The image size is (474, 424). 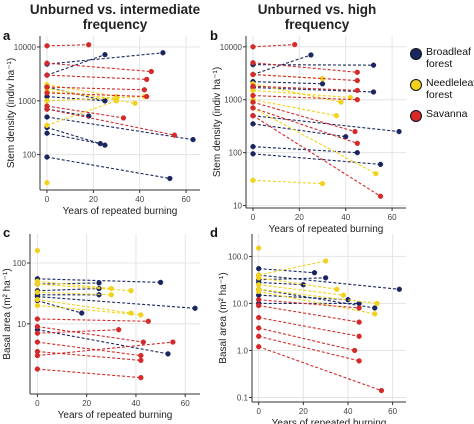 What do you see at coordinates (89, 310) in the screenshot?
I see `panel-c-series-12-line` at bounding box center [89, 310].